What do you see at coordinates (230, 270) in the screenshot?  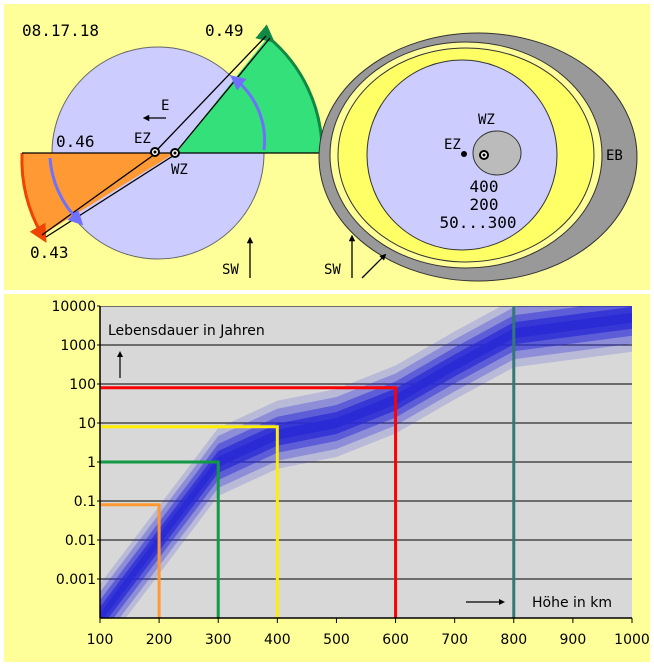 I see `sw-label-left: SW` at bounding box center [230, 270].